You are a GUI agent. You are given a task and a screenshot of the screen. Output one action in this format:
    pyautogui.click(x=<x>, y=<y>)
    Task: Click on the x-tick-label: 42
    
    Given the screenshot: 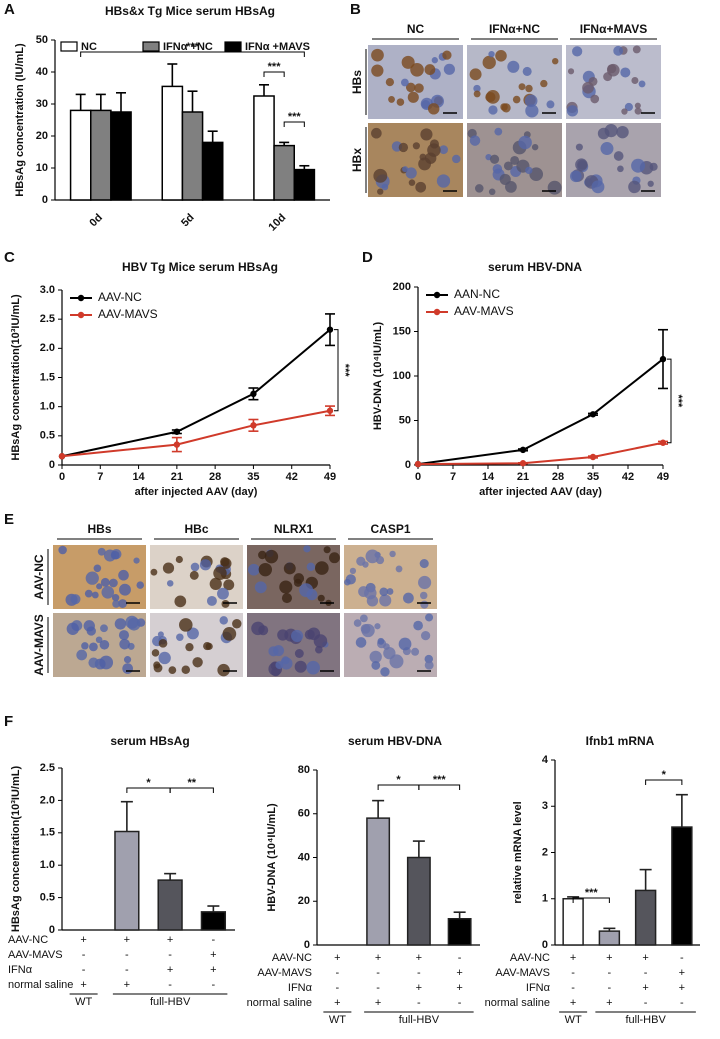 What is the action you would take?
    pyautogui.click(x=292, y=477)
    